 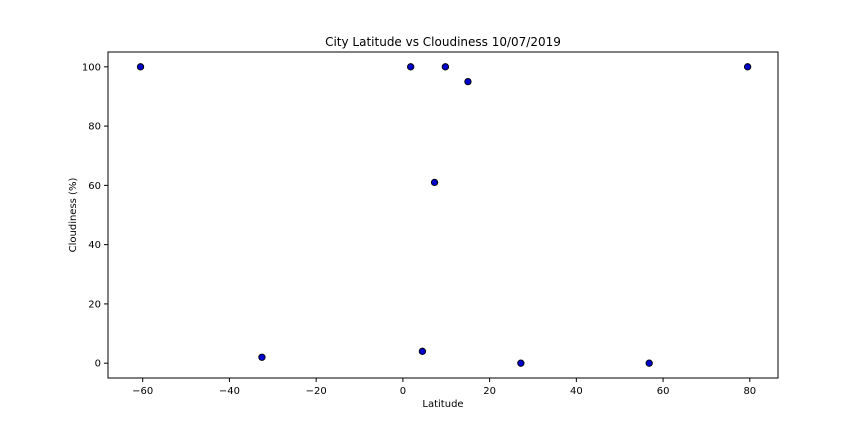 What do you see at coordinates (316, 391) in the screenshot?
I see `x-tick-label: −20` at bounding box center [316, 391].